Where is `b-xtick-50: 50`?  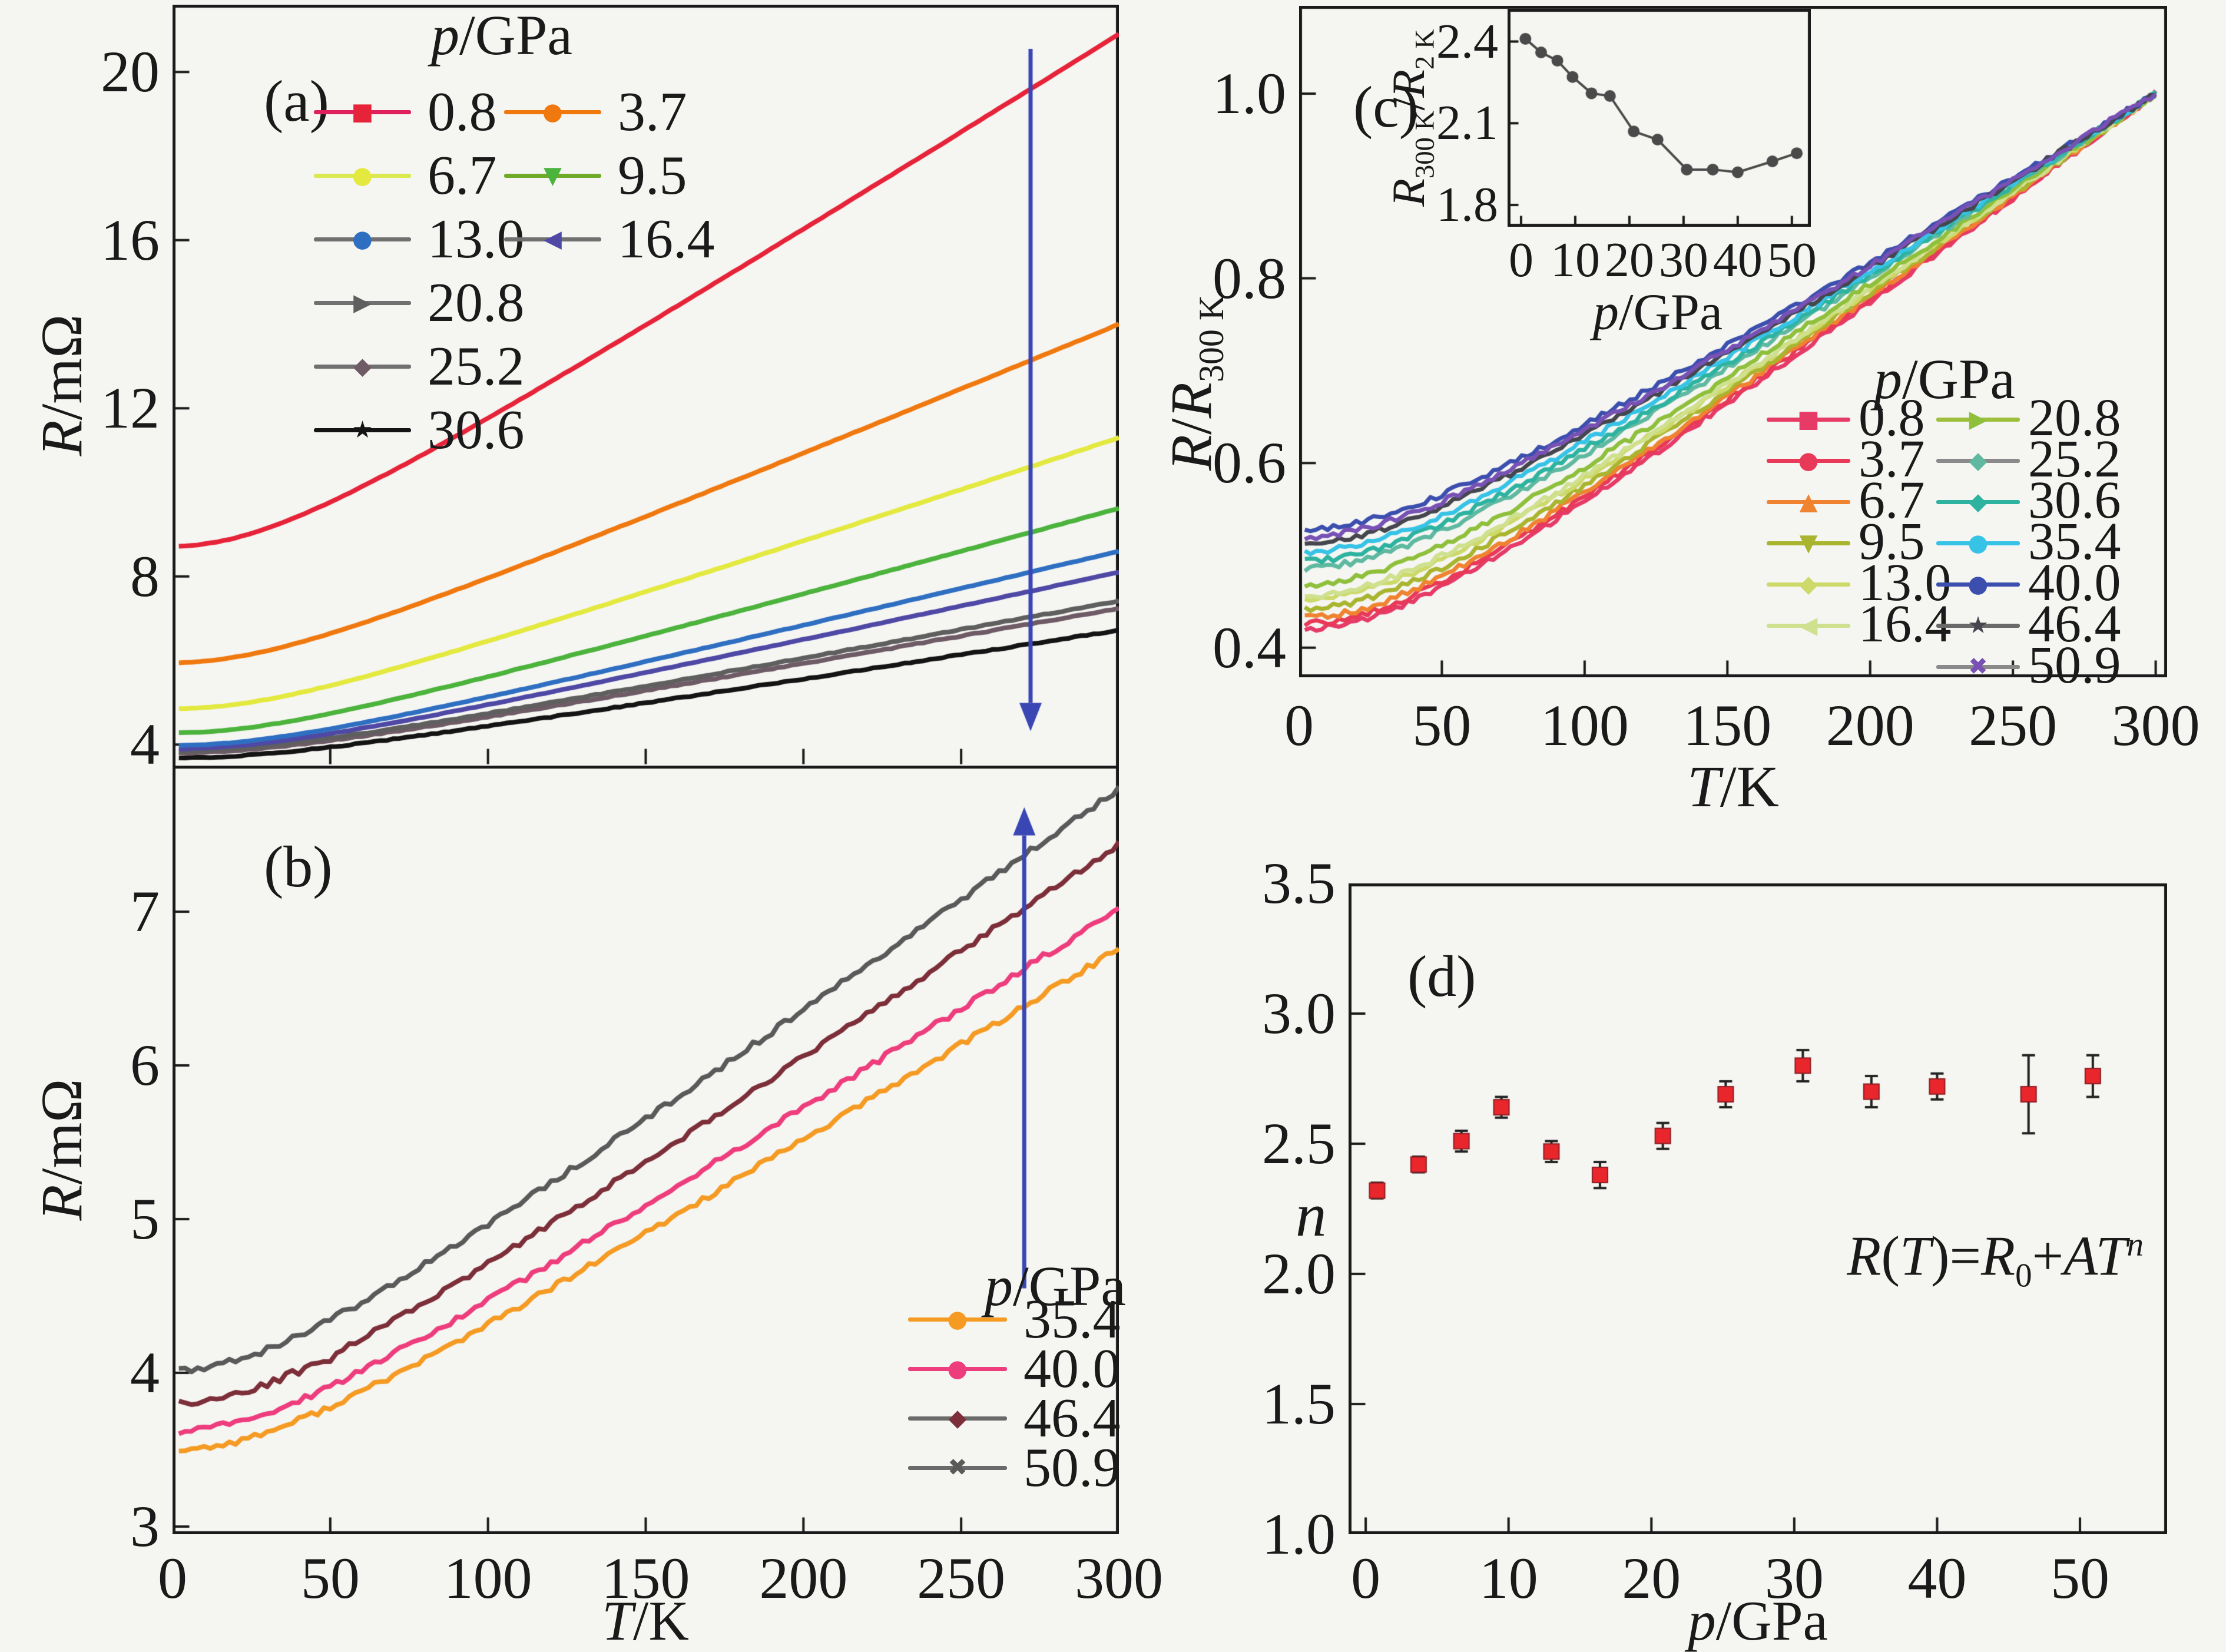
b-xtick-50: 50 is located at coordinates (330, 1578).